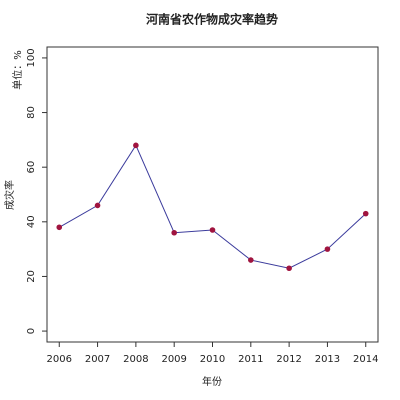  What do you see at coordinates (31, 276) in the screenshot?
I see `y-tick-label: 20` at bounding box center [31, 276].